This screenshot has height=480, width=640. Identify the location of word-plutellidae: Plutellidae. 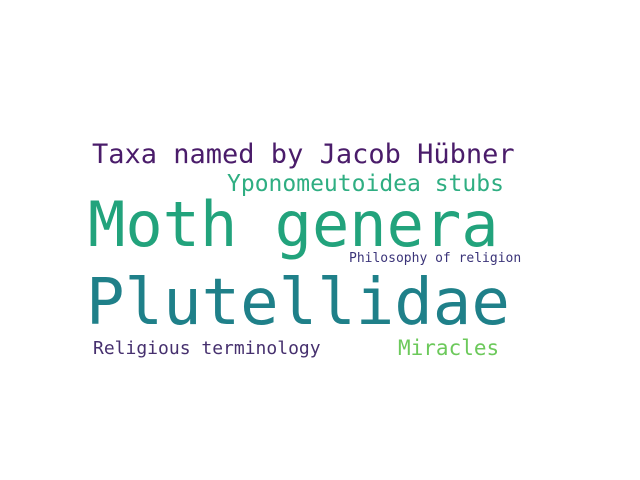
(298, 303).